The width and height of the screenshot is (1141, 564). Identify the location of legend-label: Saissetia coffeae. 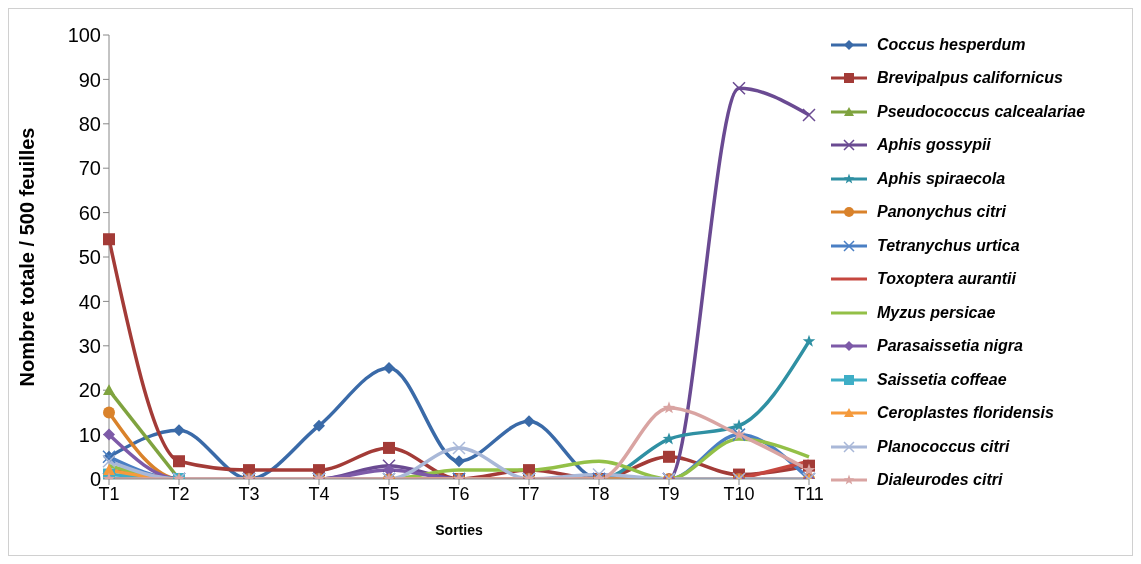
(942, 379).